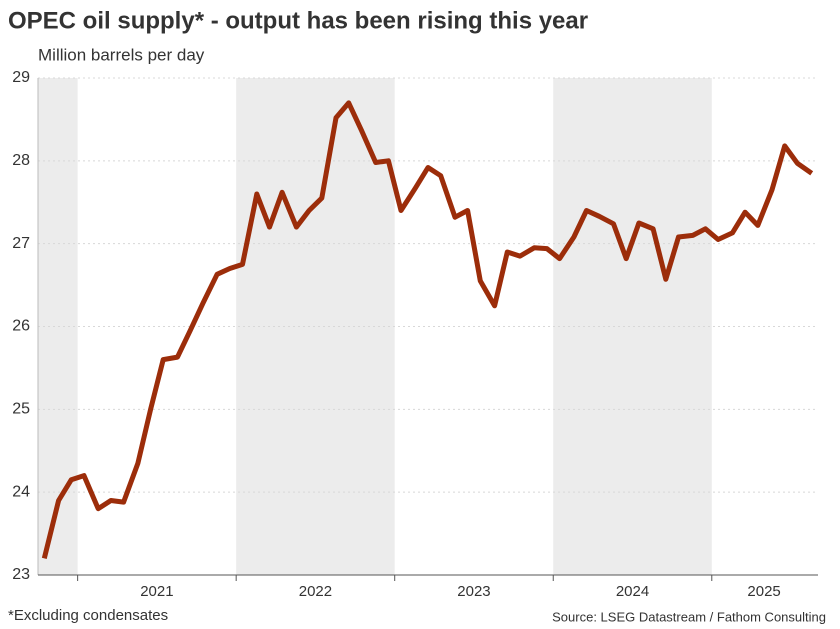 This screenshot has width=840, height=629. Describe the element at coordinates (315, 591) in the screenshot. I see `x-tick-label: 2022` at that location.